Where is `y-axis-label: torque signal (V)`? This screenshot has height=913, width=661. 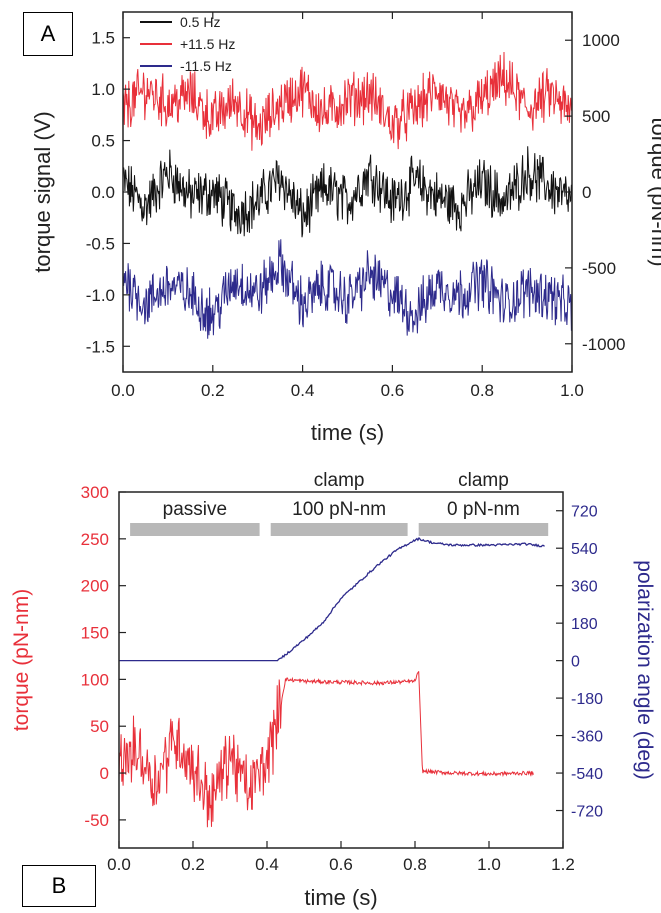
y-axis-label: torque signal (V) is located at coordinates (42, 191).